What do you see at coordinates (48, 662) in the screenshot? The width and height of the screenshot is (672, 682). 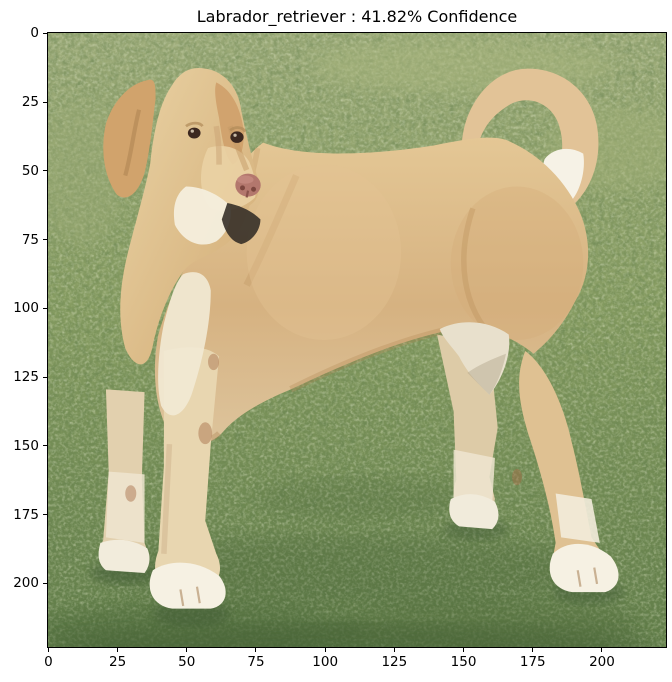 I see `x-tick-label: 0` at bounding box center [48, 662].